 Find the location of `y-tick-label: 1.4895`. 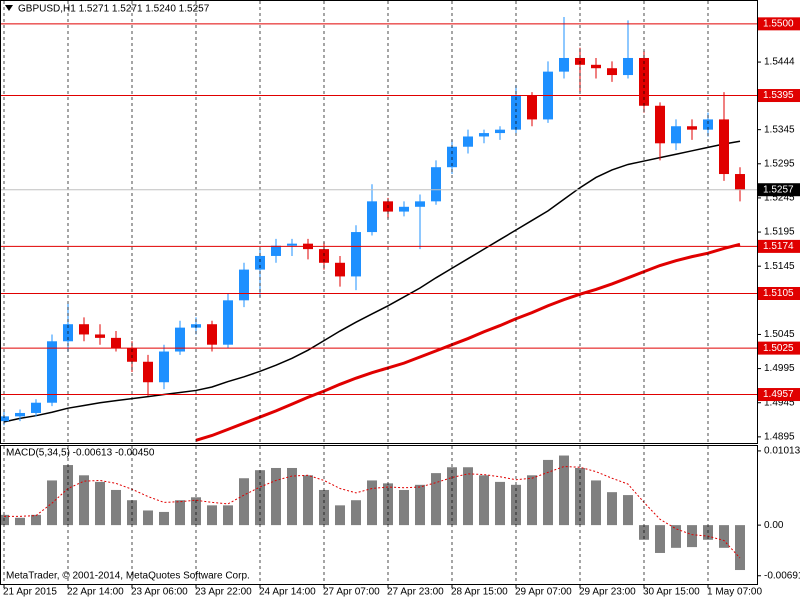

y-tick-label: 1.4895 is located at coordinates (779, 436).